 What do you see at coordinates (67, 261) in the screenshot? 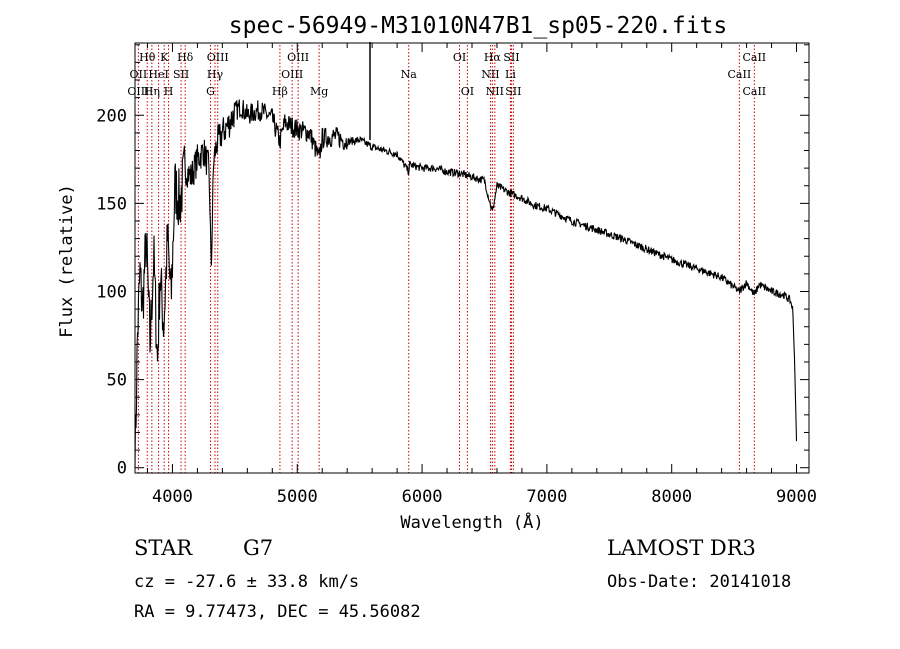
I see `y-axis-label: Flux (relative)` at bounding box center [67, 261].